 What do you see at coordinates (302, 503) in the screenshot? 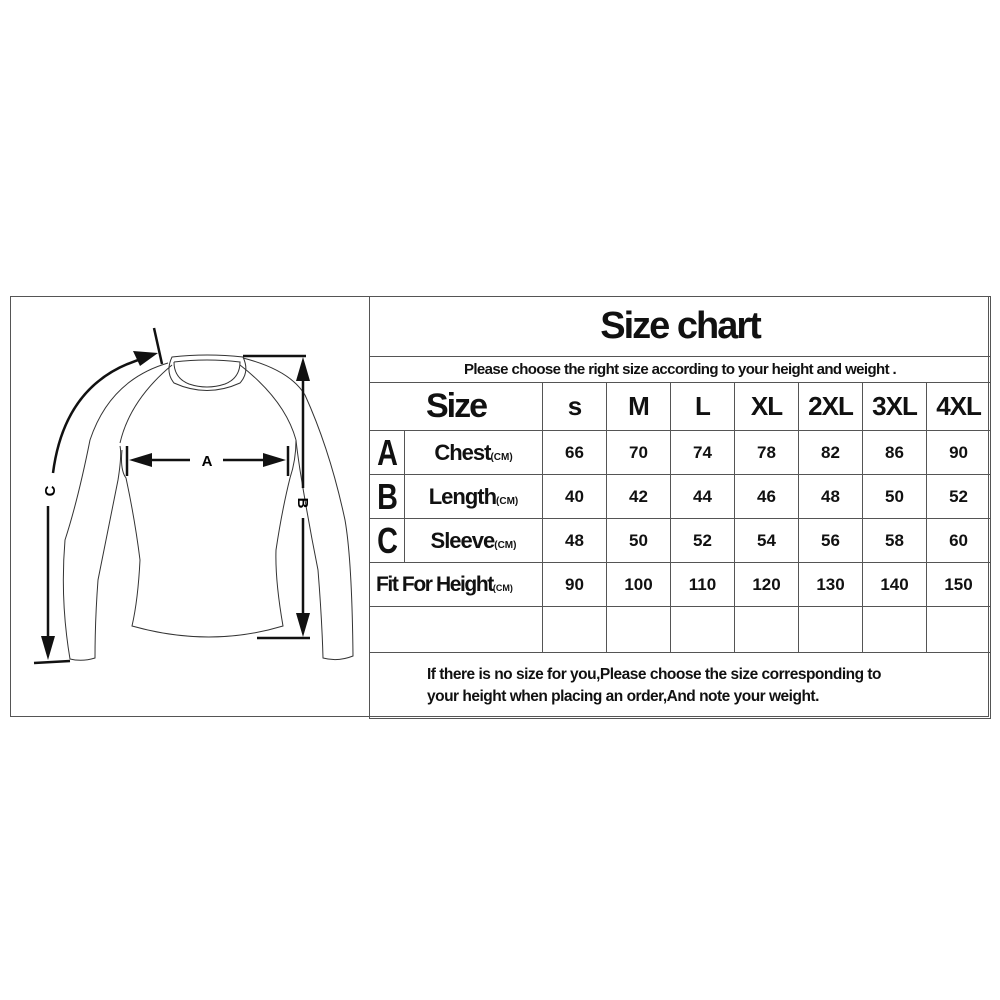
I see `label-b: B` at bounding box center [302, 503].